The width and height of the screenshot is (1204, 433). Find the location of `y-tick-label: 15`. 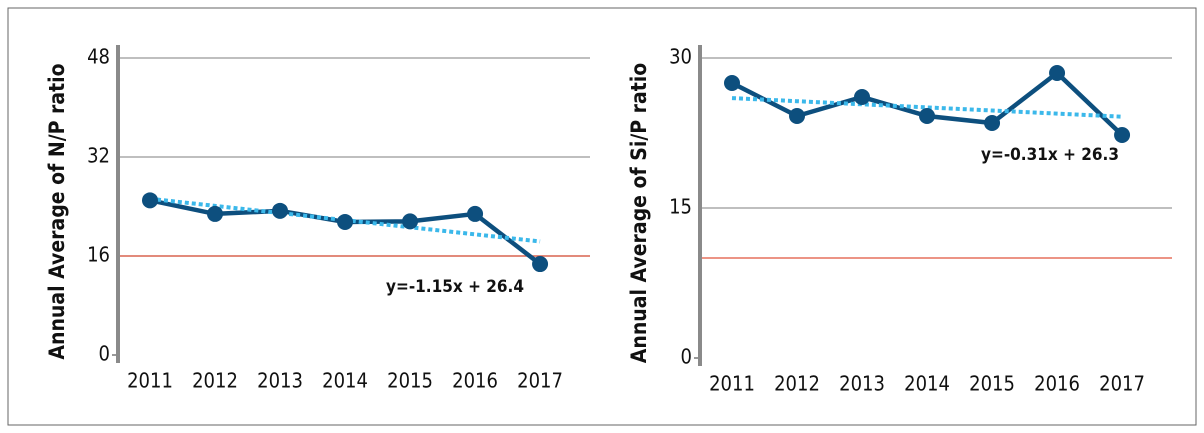

y-tick-label: 15 is located at coordinates (680, 207).